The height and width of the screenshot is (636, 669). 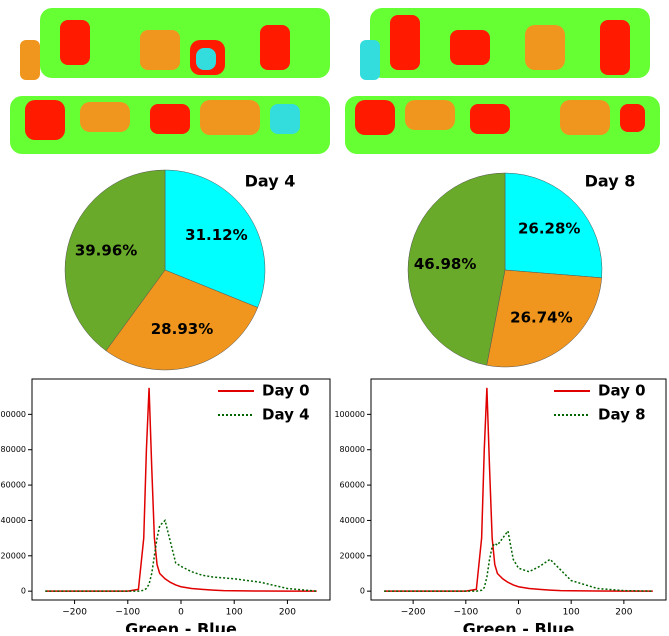 I want to click on slice-label: 28.93%, so click(x=182, y=329).